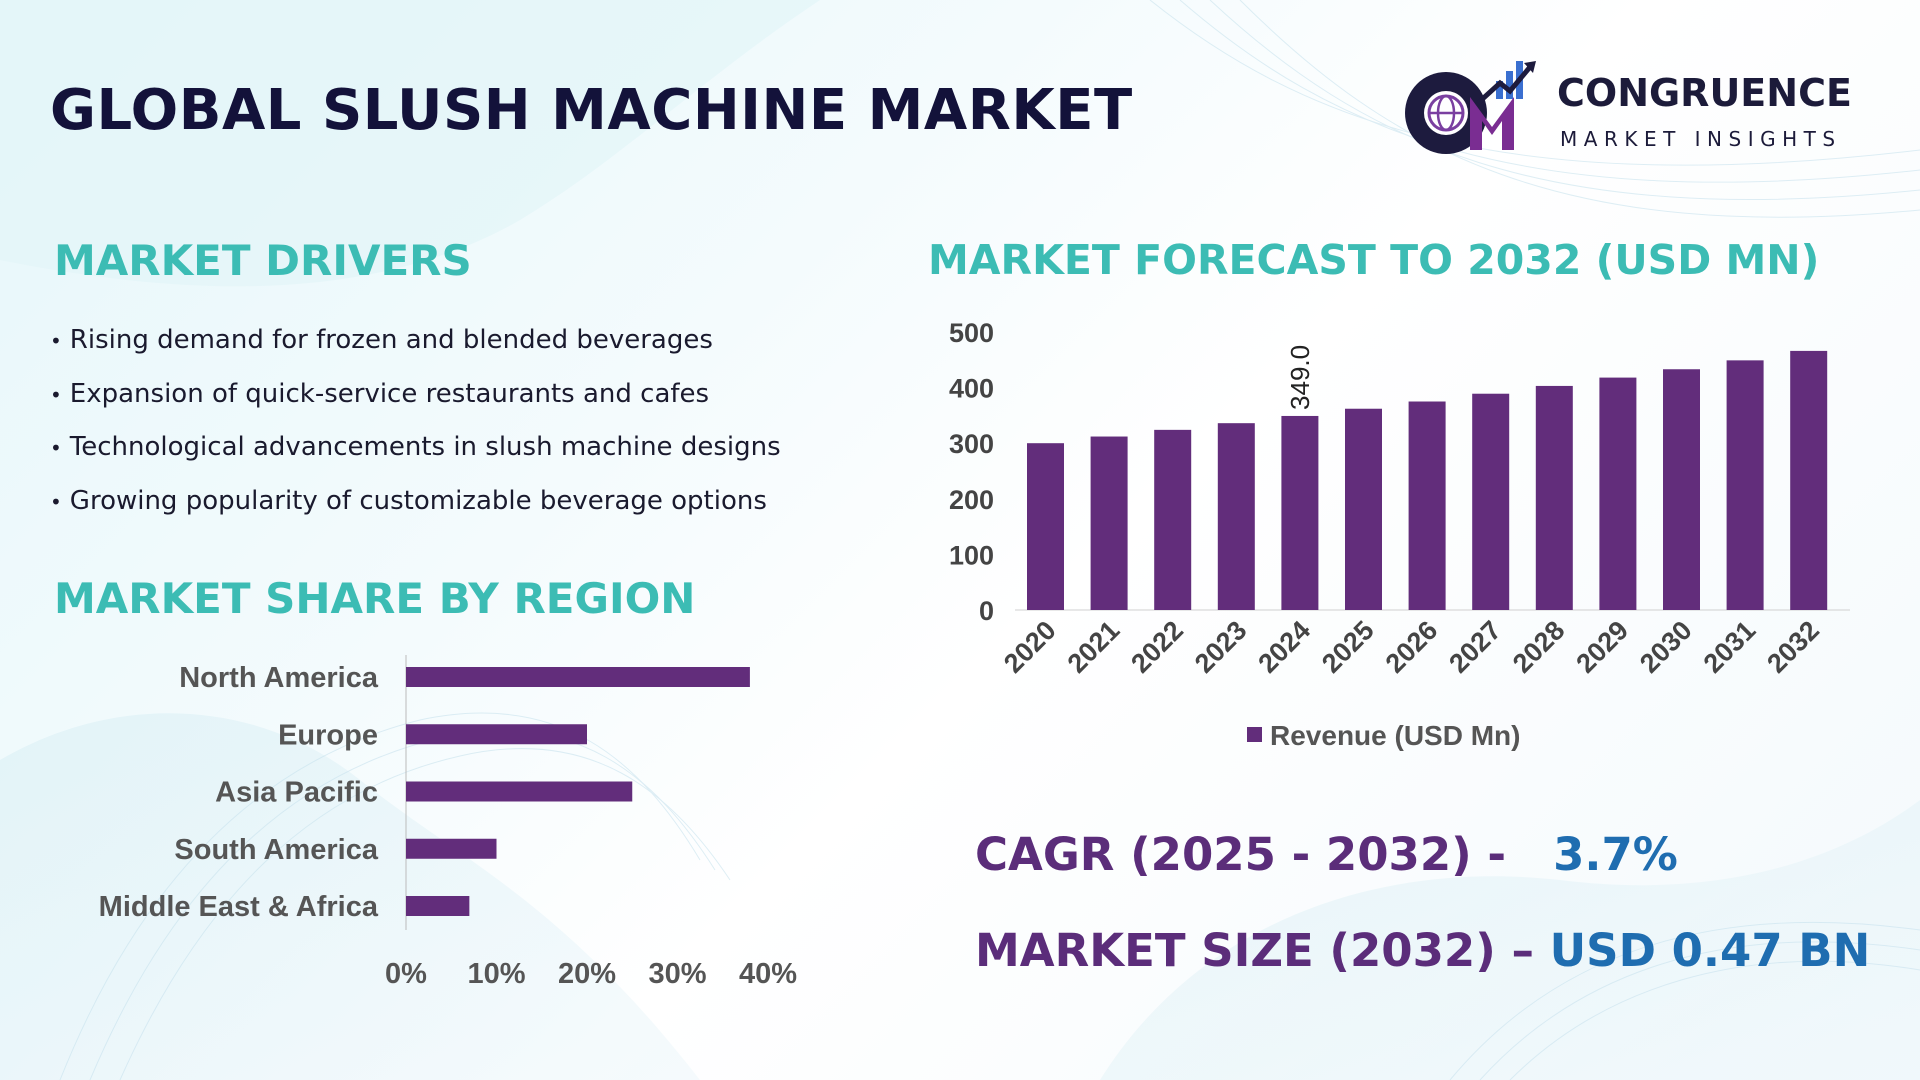  What do you see at coordinates (1539, 647) in the screenshot?
I see `forecast-x-tick: 2028` at bounding box center [1539, 647].